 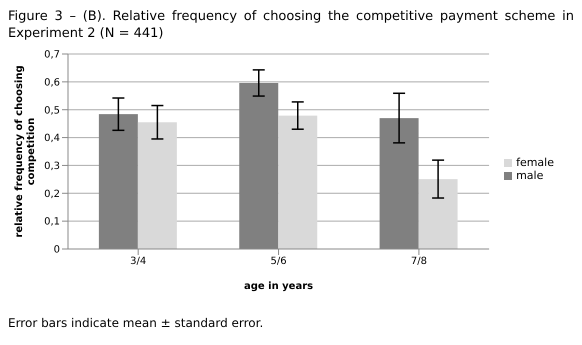 I want to click on x-axis-title: age in years, so click(x=279, y=286).